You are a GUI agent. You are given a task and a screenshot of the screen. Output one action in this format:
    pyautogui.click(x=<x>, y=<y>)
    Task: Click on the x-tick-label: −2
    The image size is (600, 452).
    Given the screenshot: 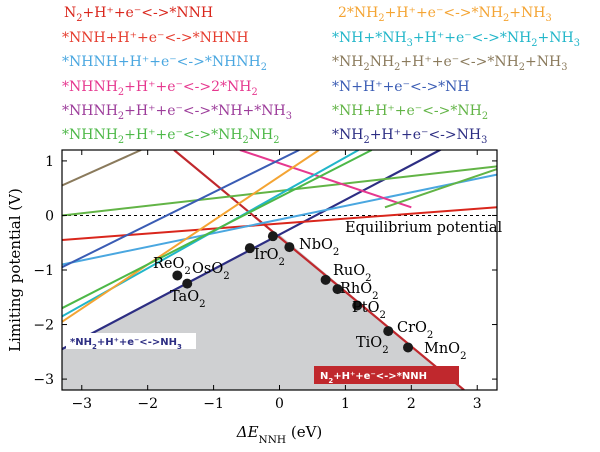 What is the action you would take?
    pyautogui.click(x=147, y=404)
    